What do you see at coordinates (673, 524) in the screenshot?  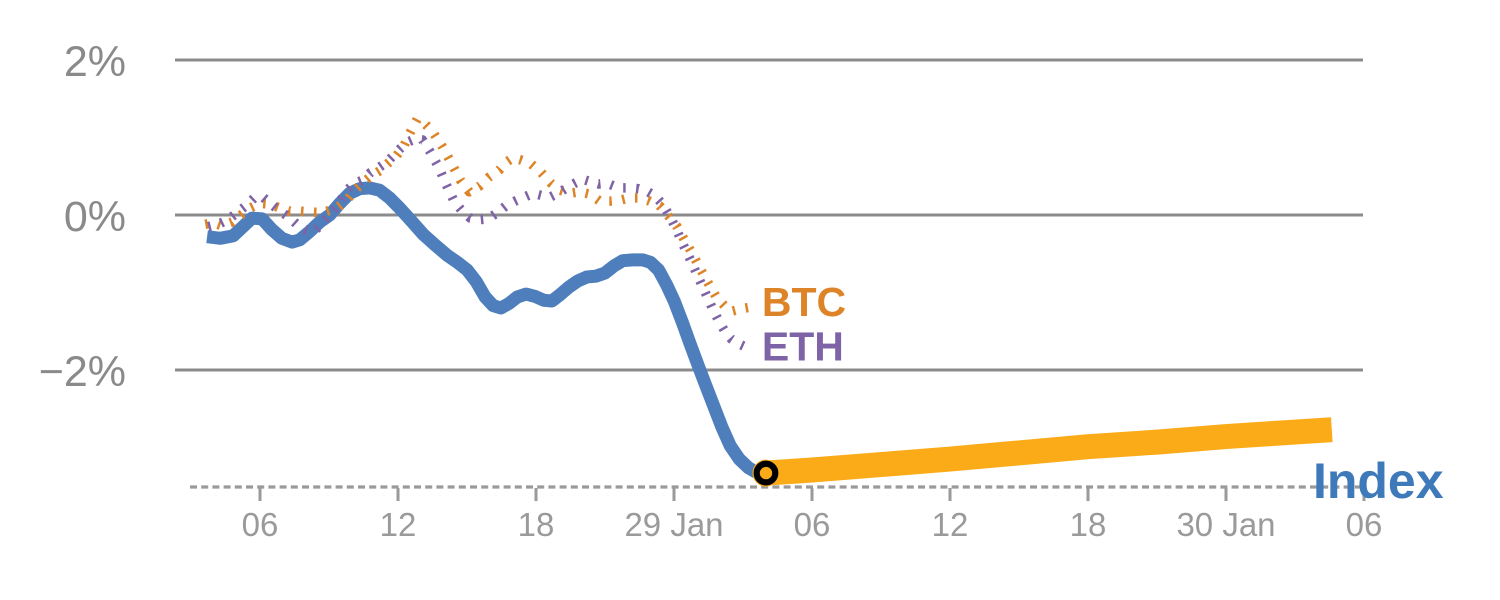 I see `x-tick-label: 29 Jan` at bounding box center [673, 524].